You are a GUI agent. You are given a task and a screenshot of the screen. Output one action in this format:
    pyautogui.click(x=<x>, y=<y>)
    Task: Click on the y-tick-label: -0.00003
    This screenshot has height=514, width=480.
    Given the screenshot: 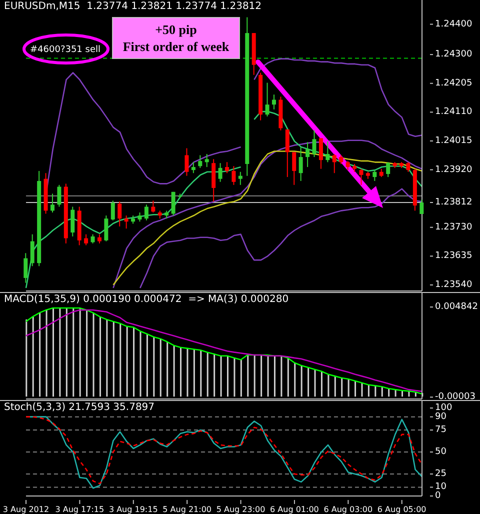 What is the action you would take?
    pyautogui.click(x=455, y=397)
    